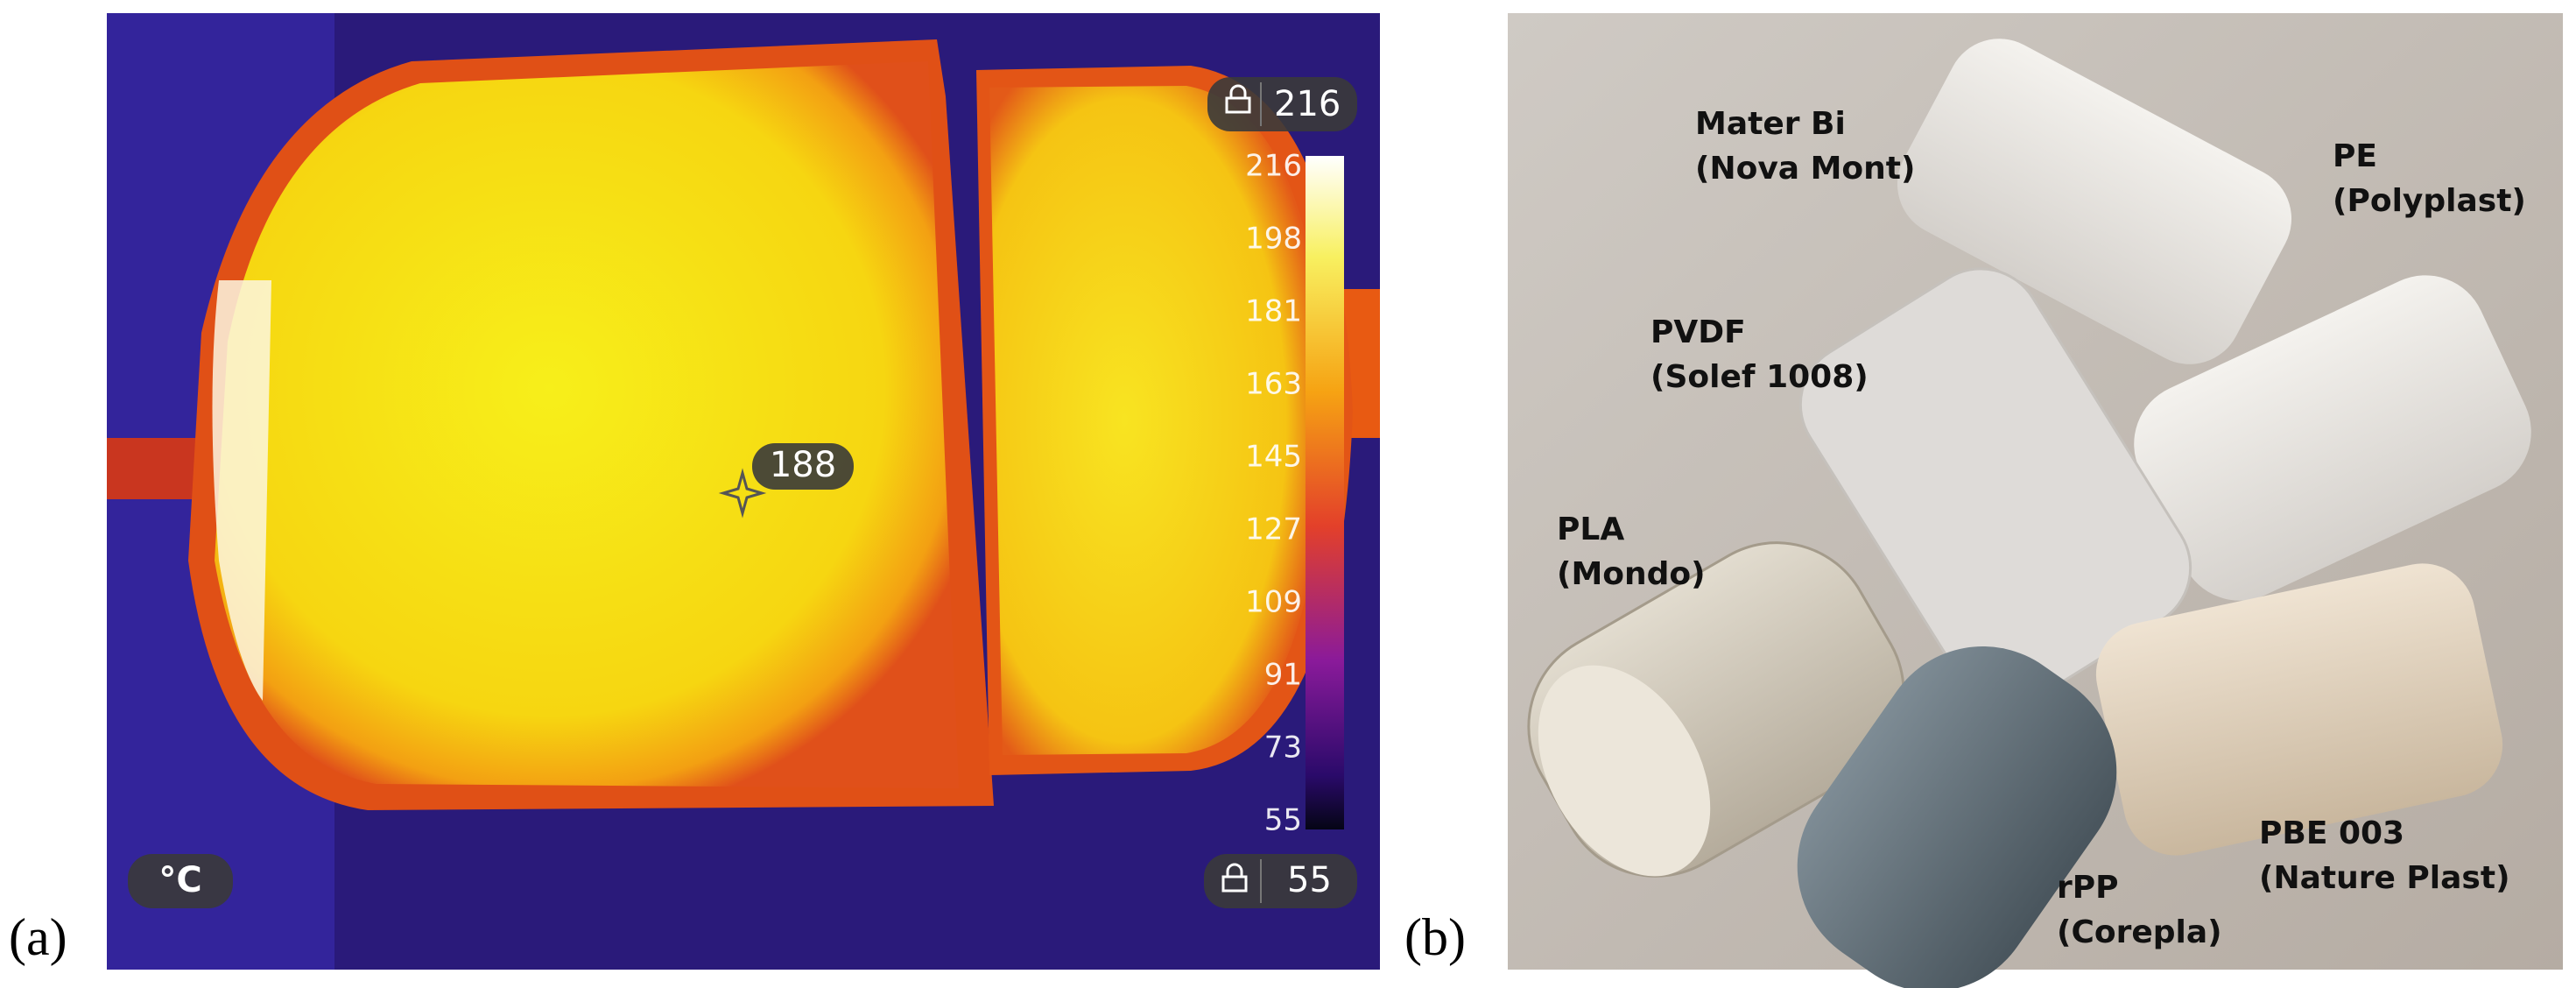 The width and height of the screenshot is (2576, 988). What do you see at coordinates (2384, 878) in the screenshot?
I see `sample-source: (Nature Plast)` at bounding box center [2384, 878].